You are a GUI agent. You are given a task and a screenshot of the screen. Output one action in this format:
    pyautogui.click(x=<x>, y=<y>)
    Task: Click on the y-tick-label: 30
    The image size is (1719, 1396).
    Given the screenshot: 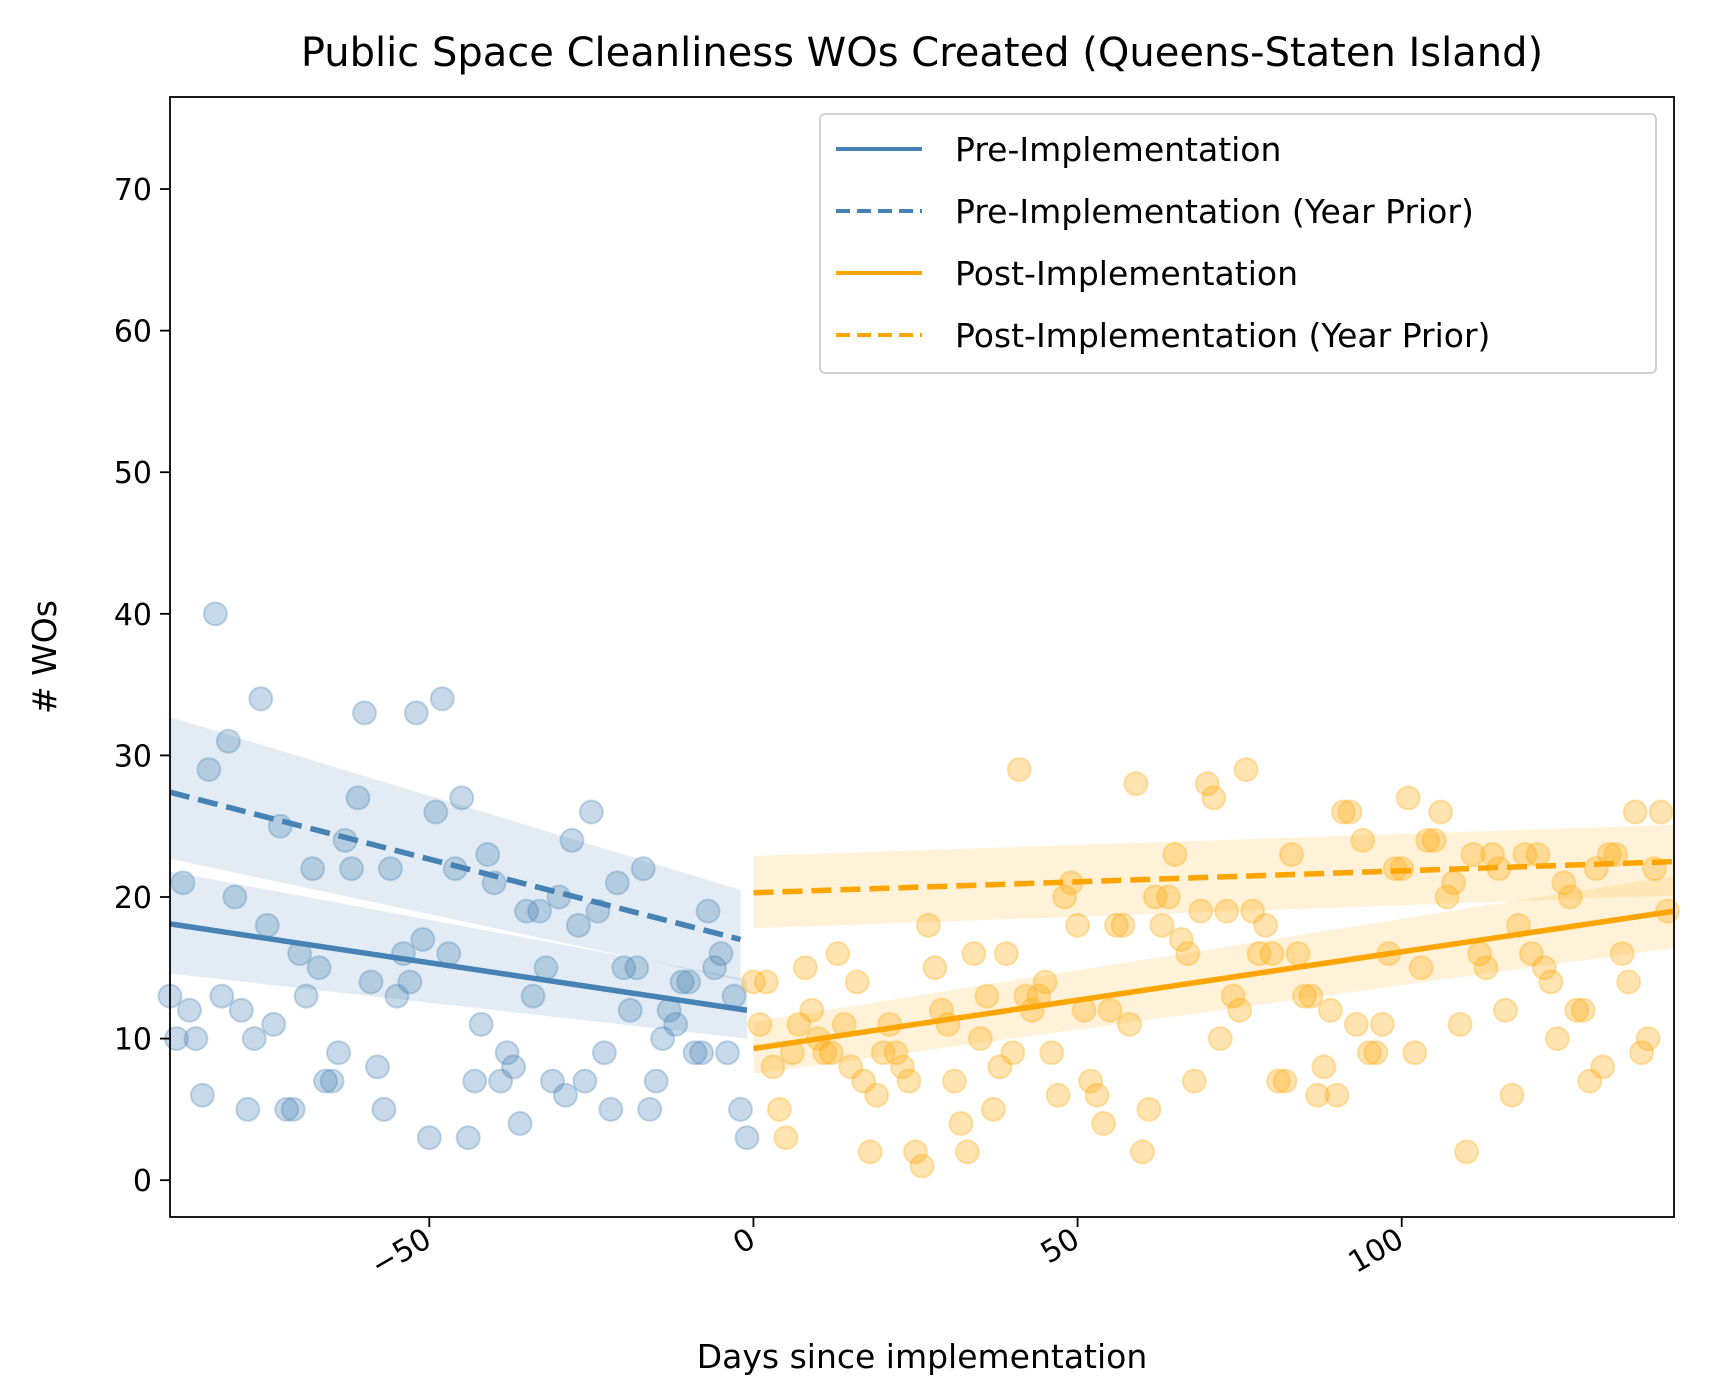 What is the action you would take?
    pyautogui.click(x=133, y=756)
    